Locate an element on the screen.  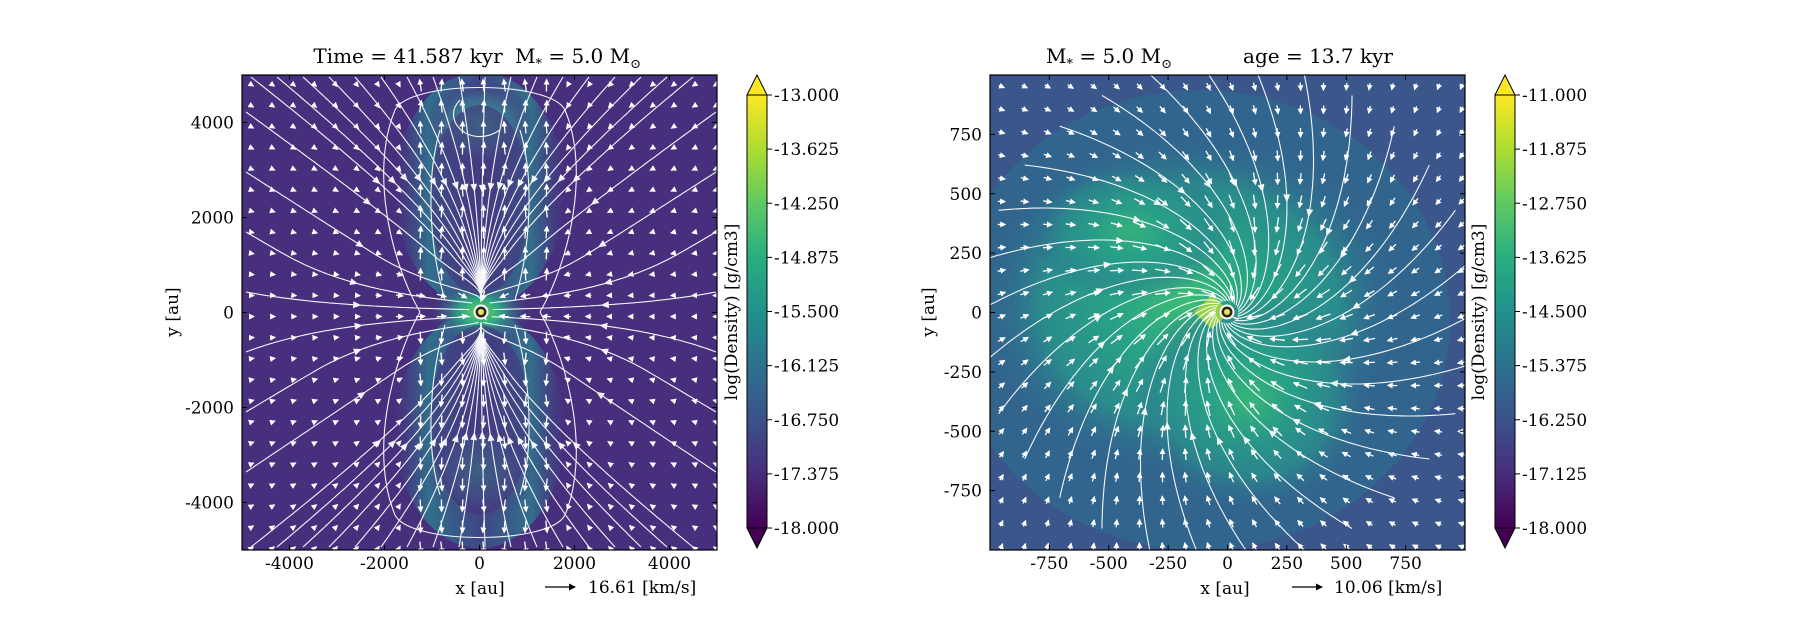
y-tick-label: 0 is located at coordinates (976, 314).